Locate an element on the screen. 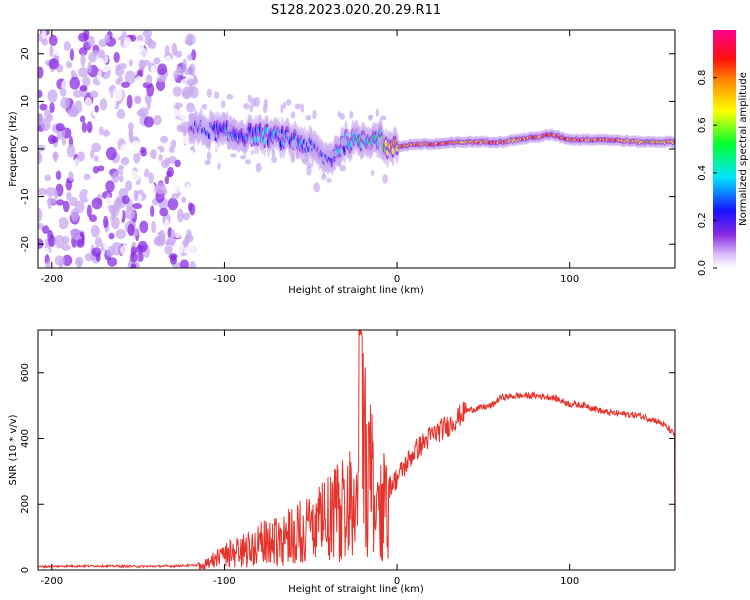 The height and width of the screenshot is (600, 750). x-tick-label: -200 is located at coordinates (51, 581).